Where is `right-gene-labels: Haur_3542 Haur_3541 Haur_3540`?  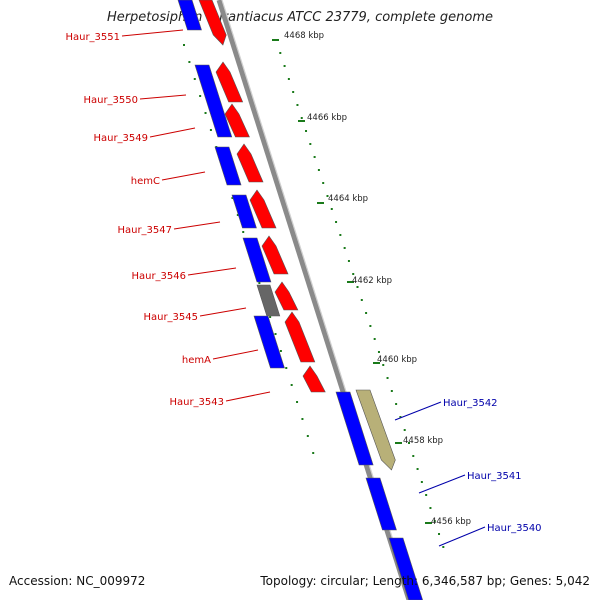
right-gene-labels: Haur_3542 Haur_3541 Haur_3540 is located at coordinates (468, 472).